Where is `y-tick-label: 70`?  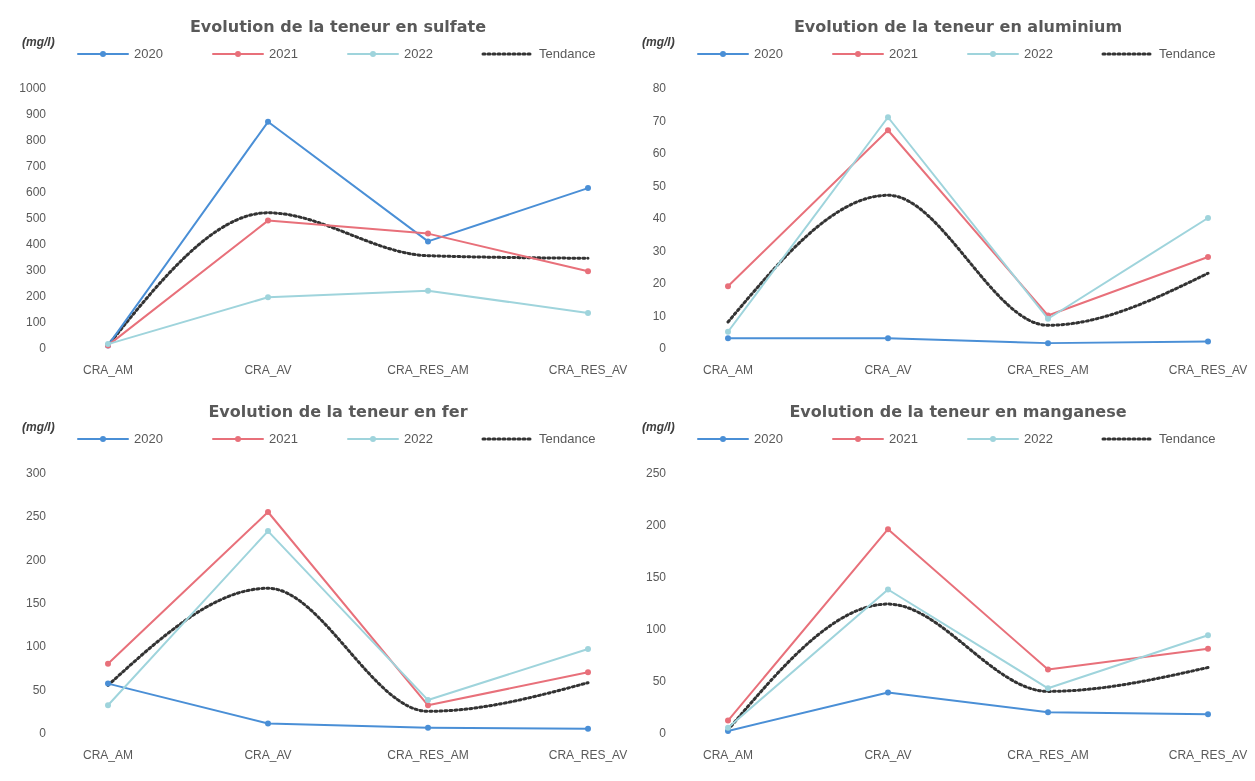
y-tick-label: 70 is located at coordinates (659, 120).